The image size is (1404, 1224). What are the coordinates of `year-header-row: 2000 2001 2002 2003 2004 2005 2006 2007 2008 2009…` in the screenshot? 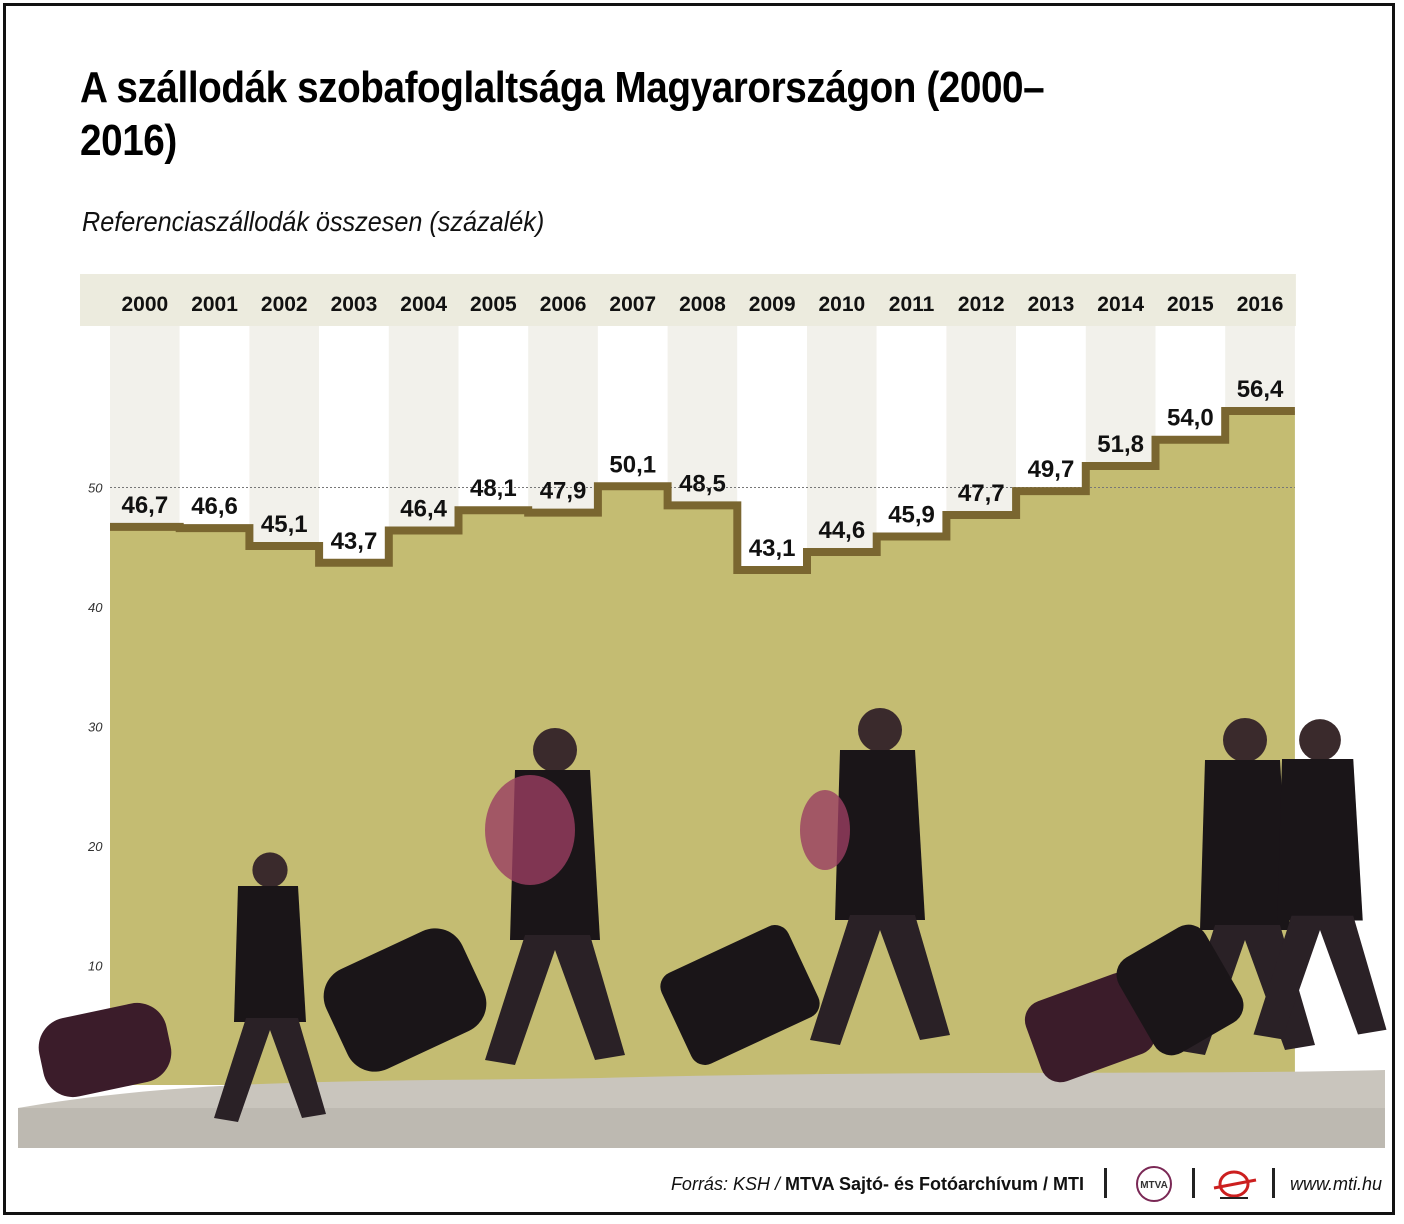 It's located at (688, 300).